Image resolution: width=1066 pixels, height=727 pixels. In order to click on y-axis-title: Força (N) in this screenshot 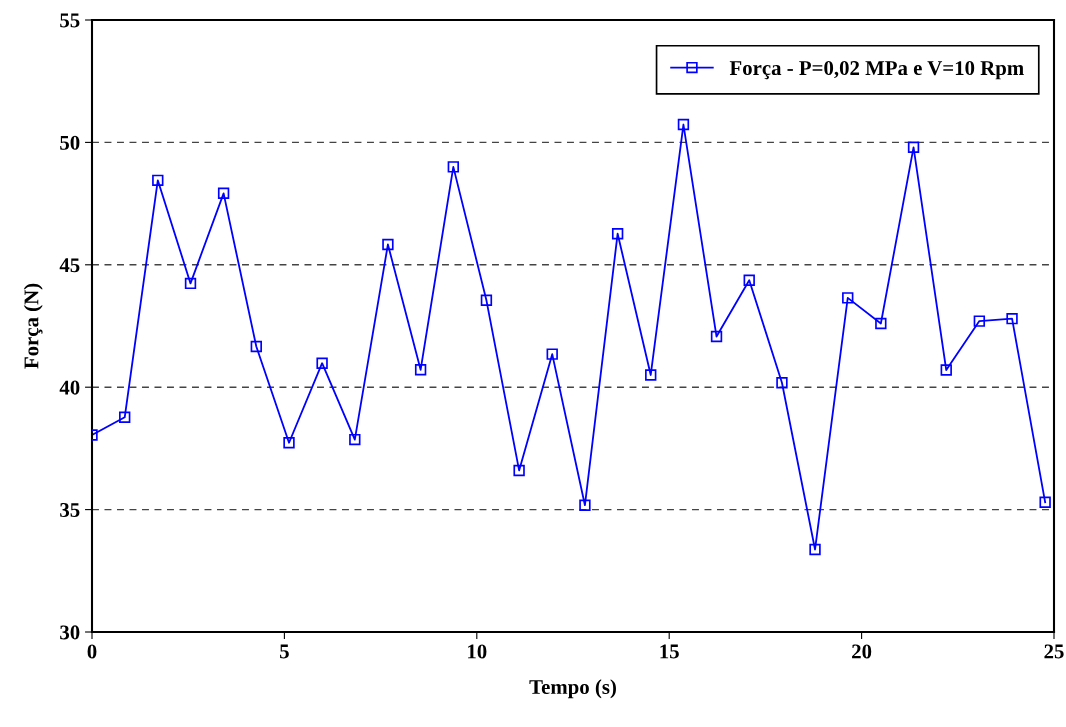, I will do `click(33, 326)`.